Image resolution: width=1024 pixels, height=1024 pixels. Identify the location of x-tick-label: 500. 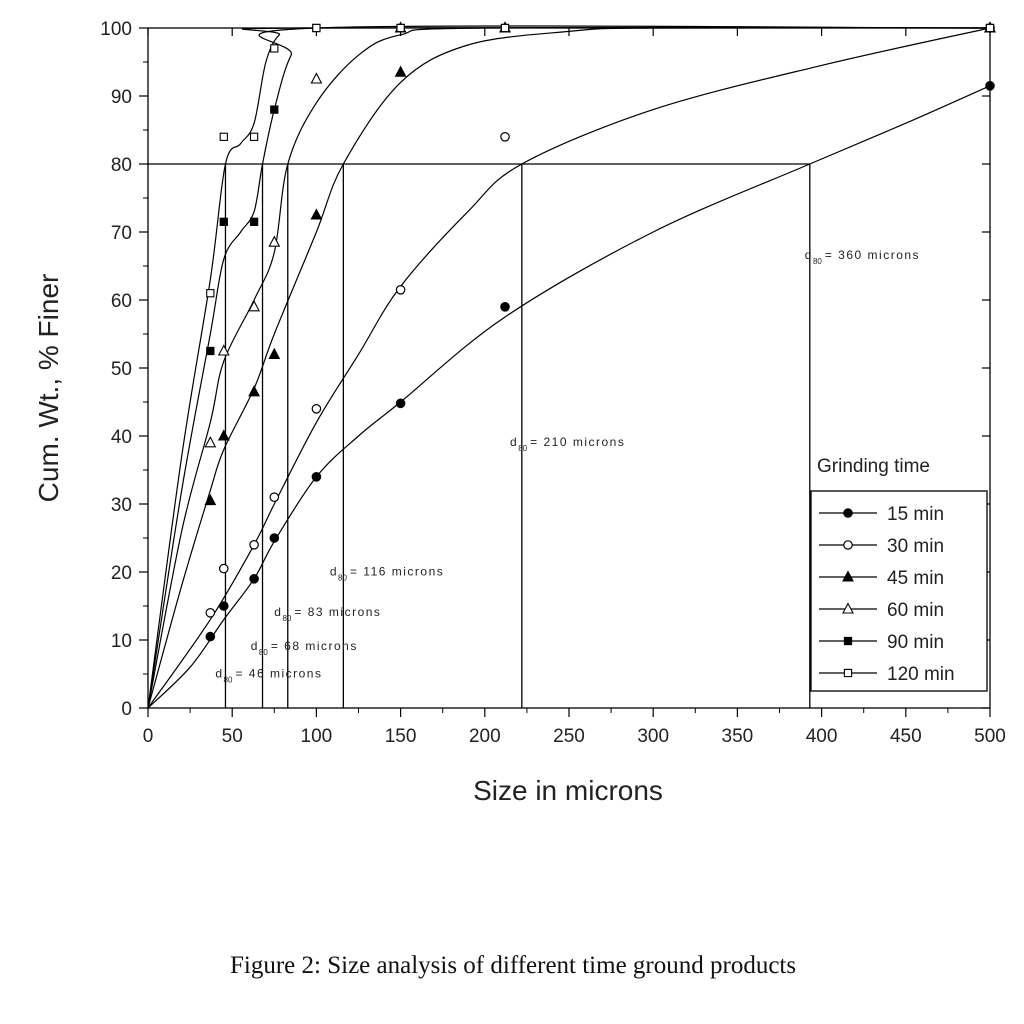
(990, 736).